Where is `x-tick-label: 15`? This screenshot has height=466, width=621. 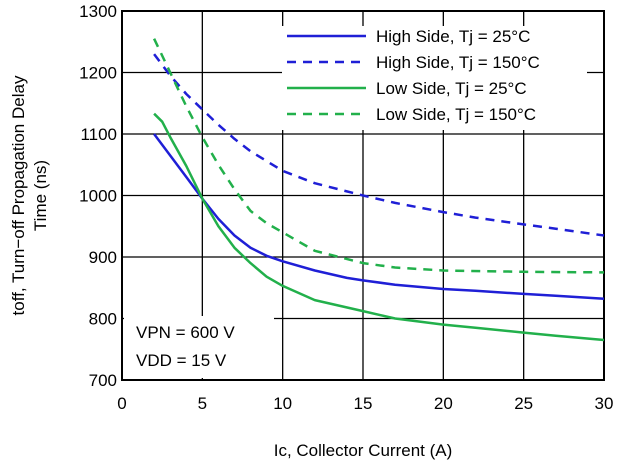
x-tick-label: 15 is located at coordinates (363, 403).